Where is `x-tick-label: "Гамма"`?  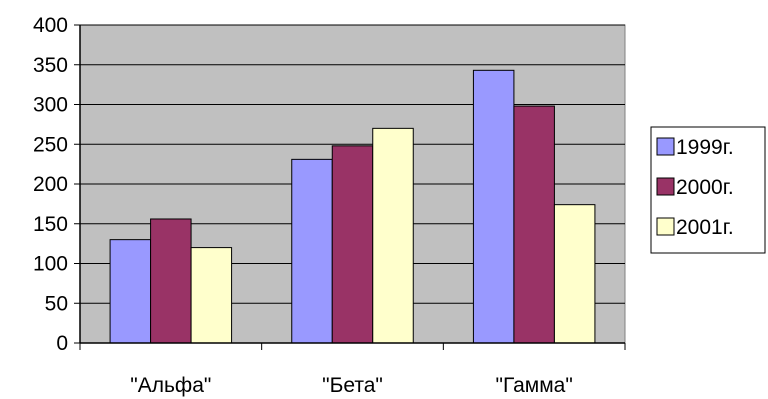
x-tick-label: "Гамма" is located at coordinates (533, 385).